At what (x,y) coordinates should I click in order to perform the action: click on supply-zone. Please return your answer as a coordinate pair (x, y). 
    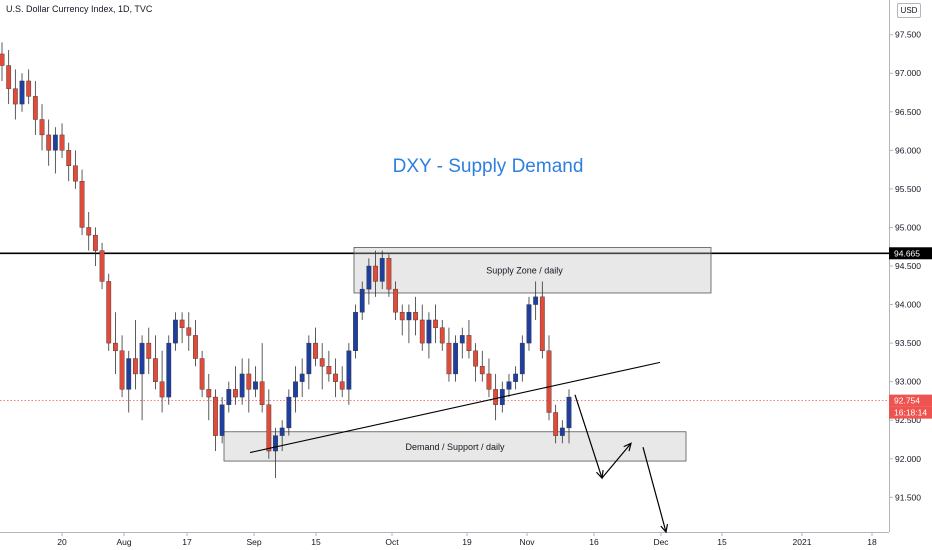
    Looking at the image, I should click on (532, 270).